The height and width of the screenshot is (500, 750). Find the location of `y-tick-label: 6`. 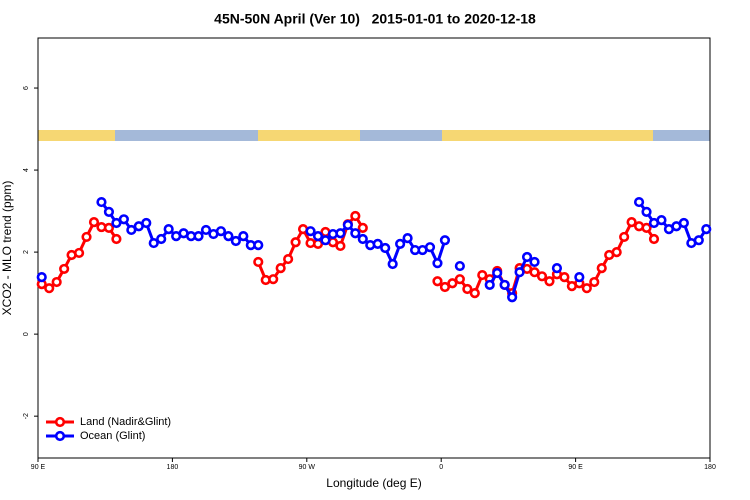

y-tick-label: 6 is located at coordinates (26, 88).